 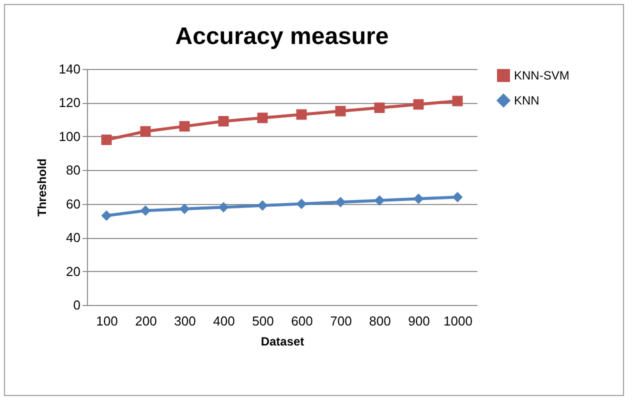 I want to click on x-tick-label: 1000, so click(x=458, y=321).